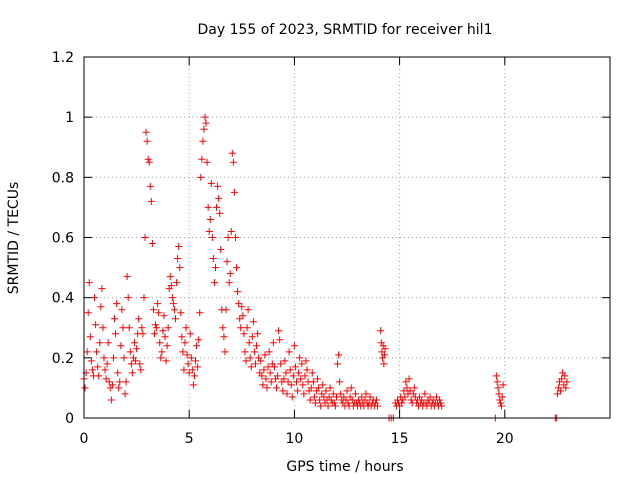 Image resolution: width=640 pixels, height=480 pixels. What do you see at coordinates (63, 359) in the screenshot?
I see `y-tick-label: 0.2` at bounding box center [63, 359].